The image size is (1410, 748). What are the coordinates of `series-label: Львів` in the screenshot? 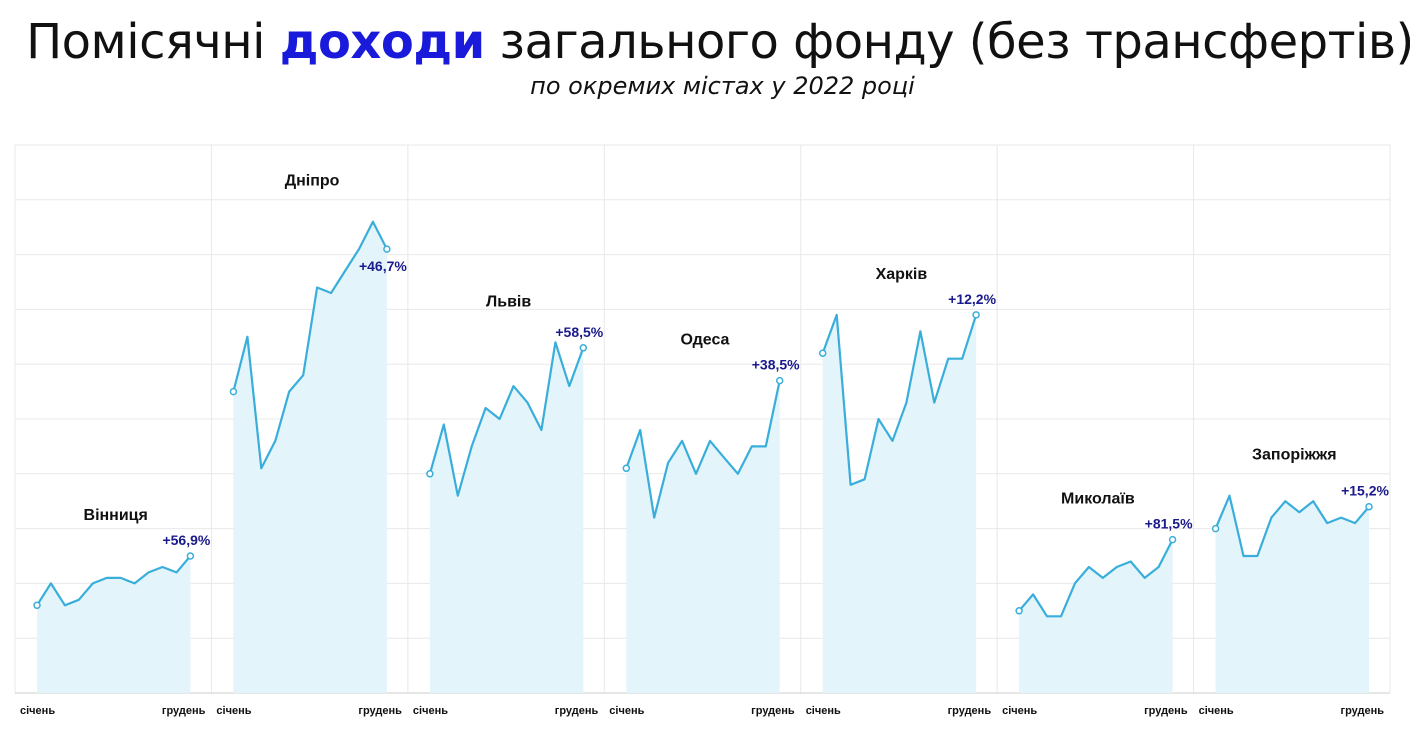 It's located at (508, 301).